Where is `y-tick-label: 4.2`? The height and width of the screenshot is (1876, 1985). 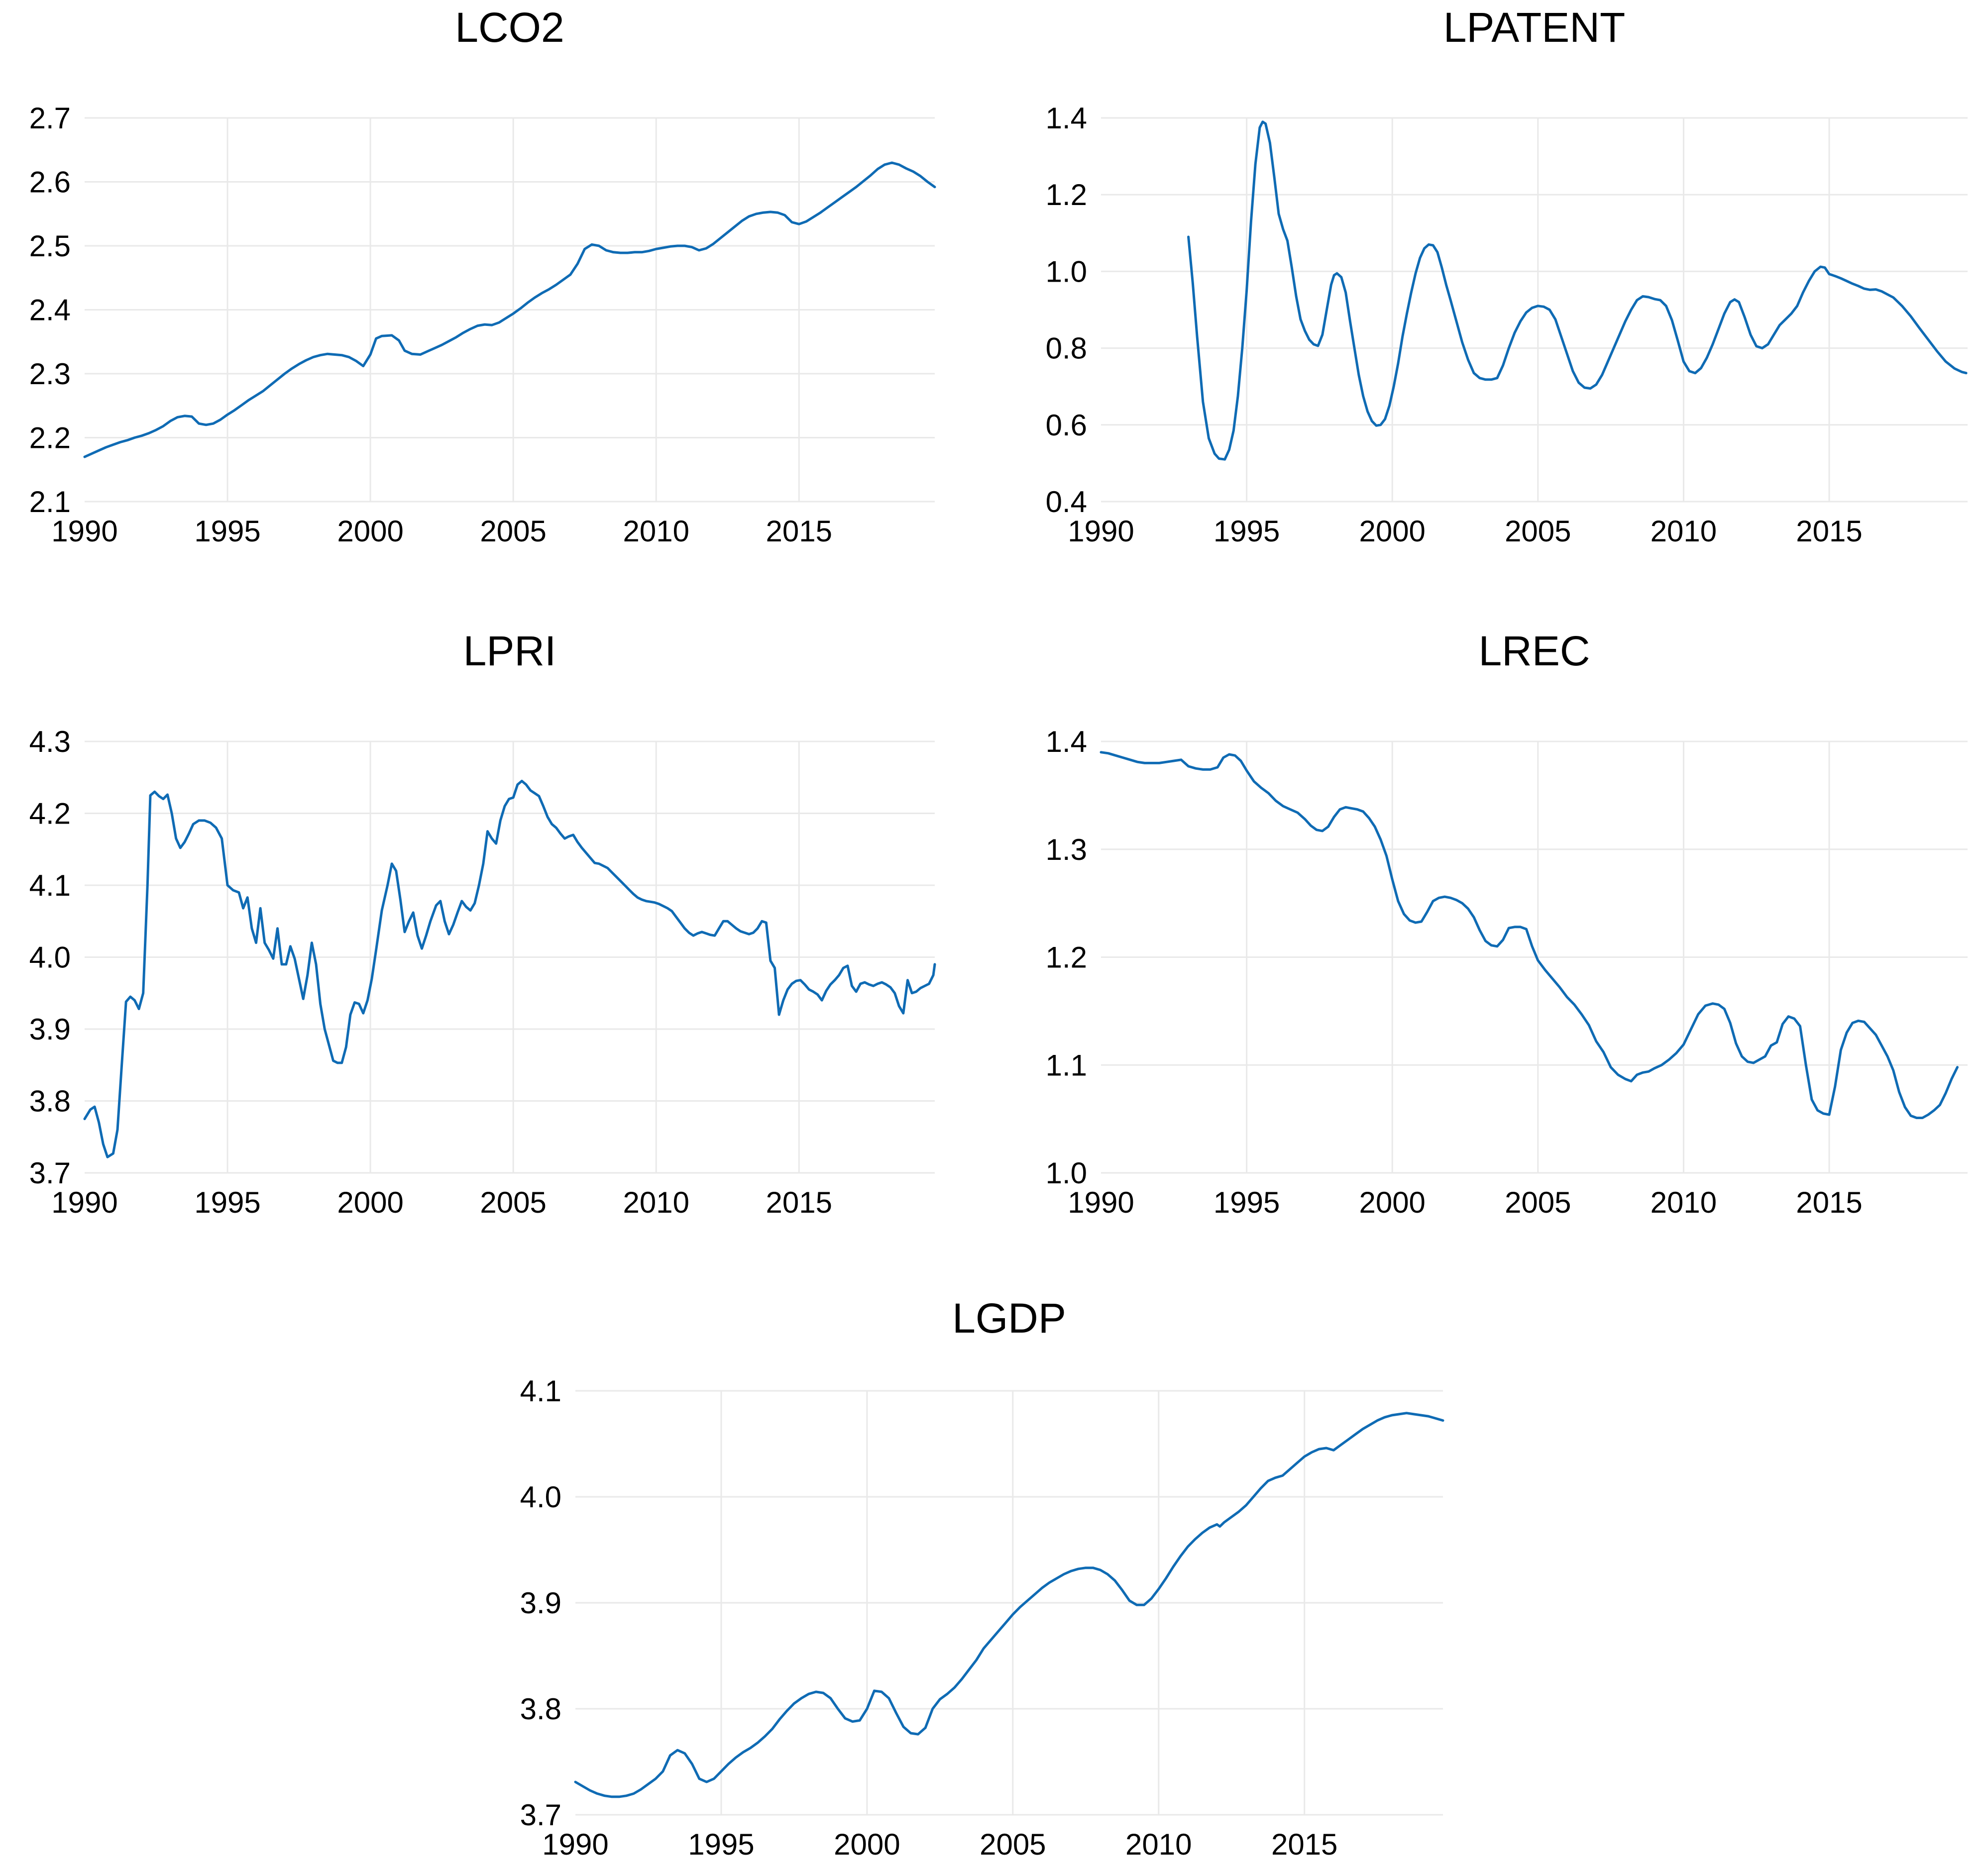 y-tick-label: 4.2 is located at coordinates (50, 814).